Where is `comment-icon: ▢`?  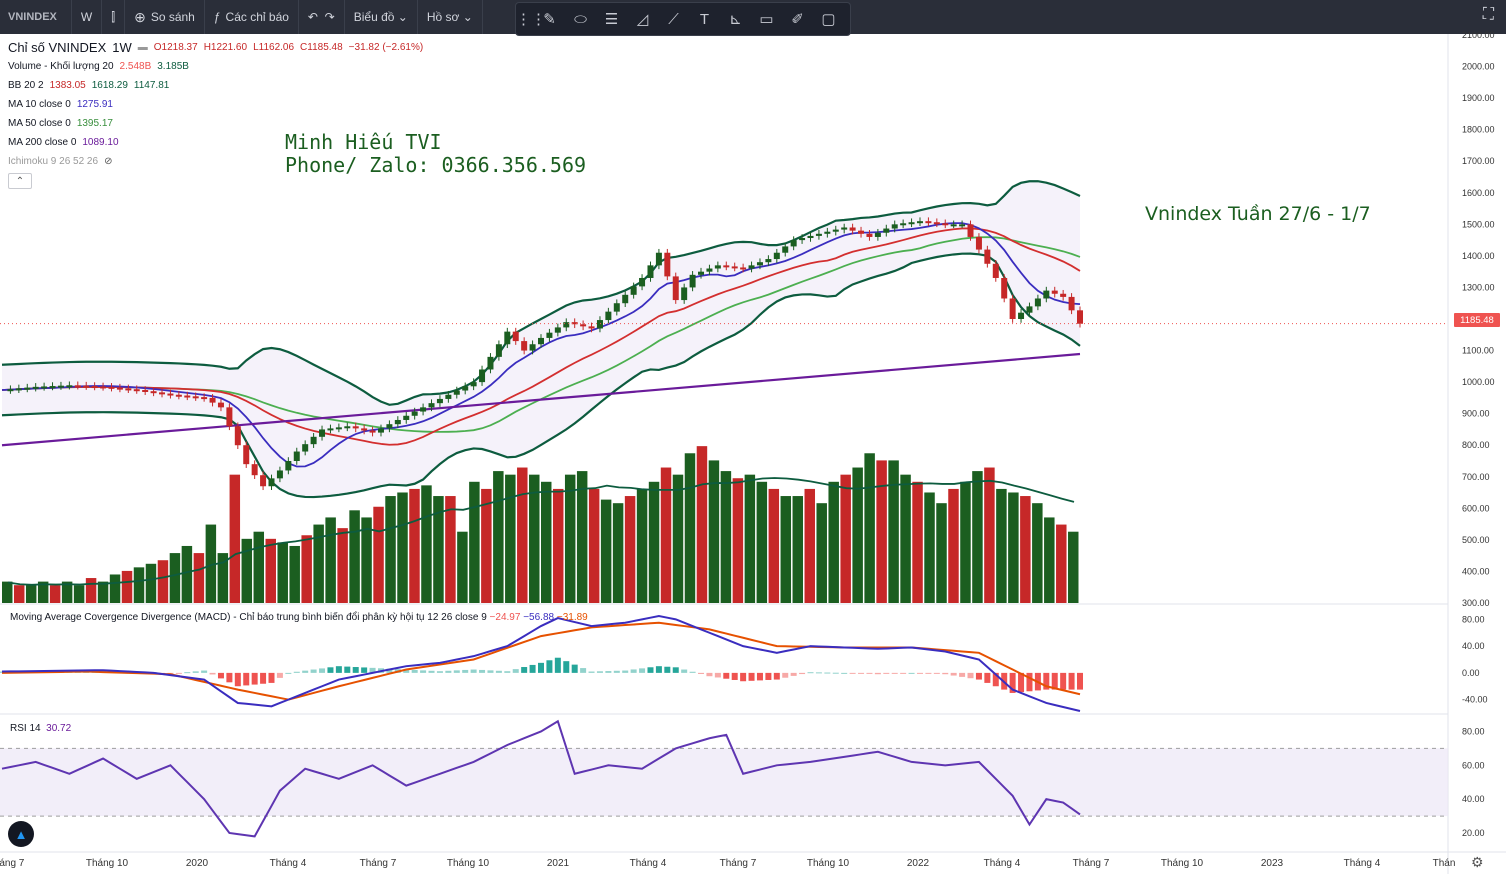
comment-icon: ▢ is located at coordinates (828, 19).